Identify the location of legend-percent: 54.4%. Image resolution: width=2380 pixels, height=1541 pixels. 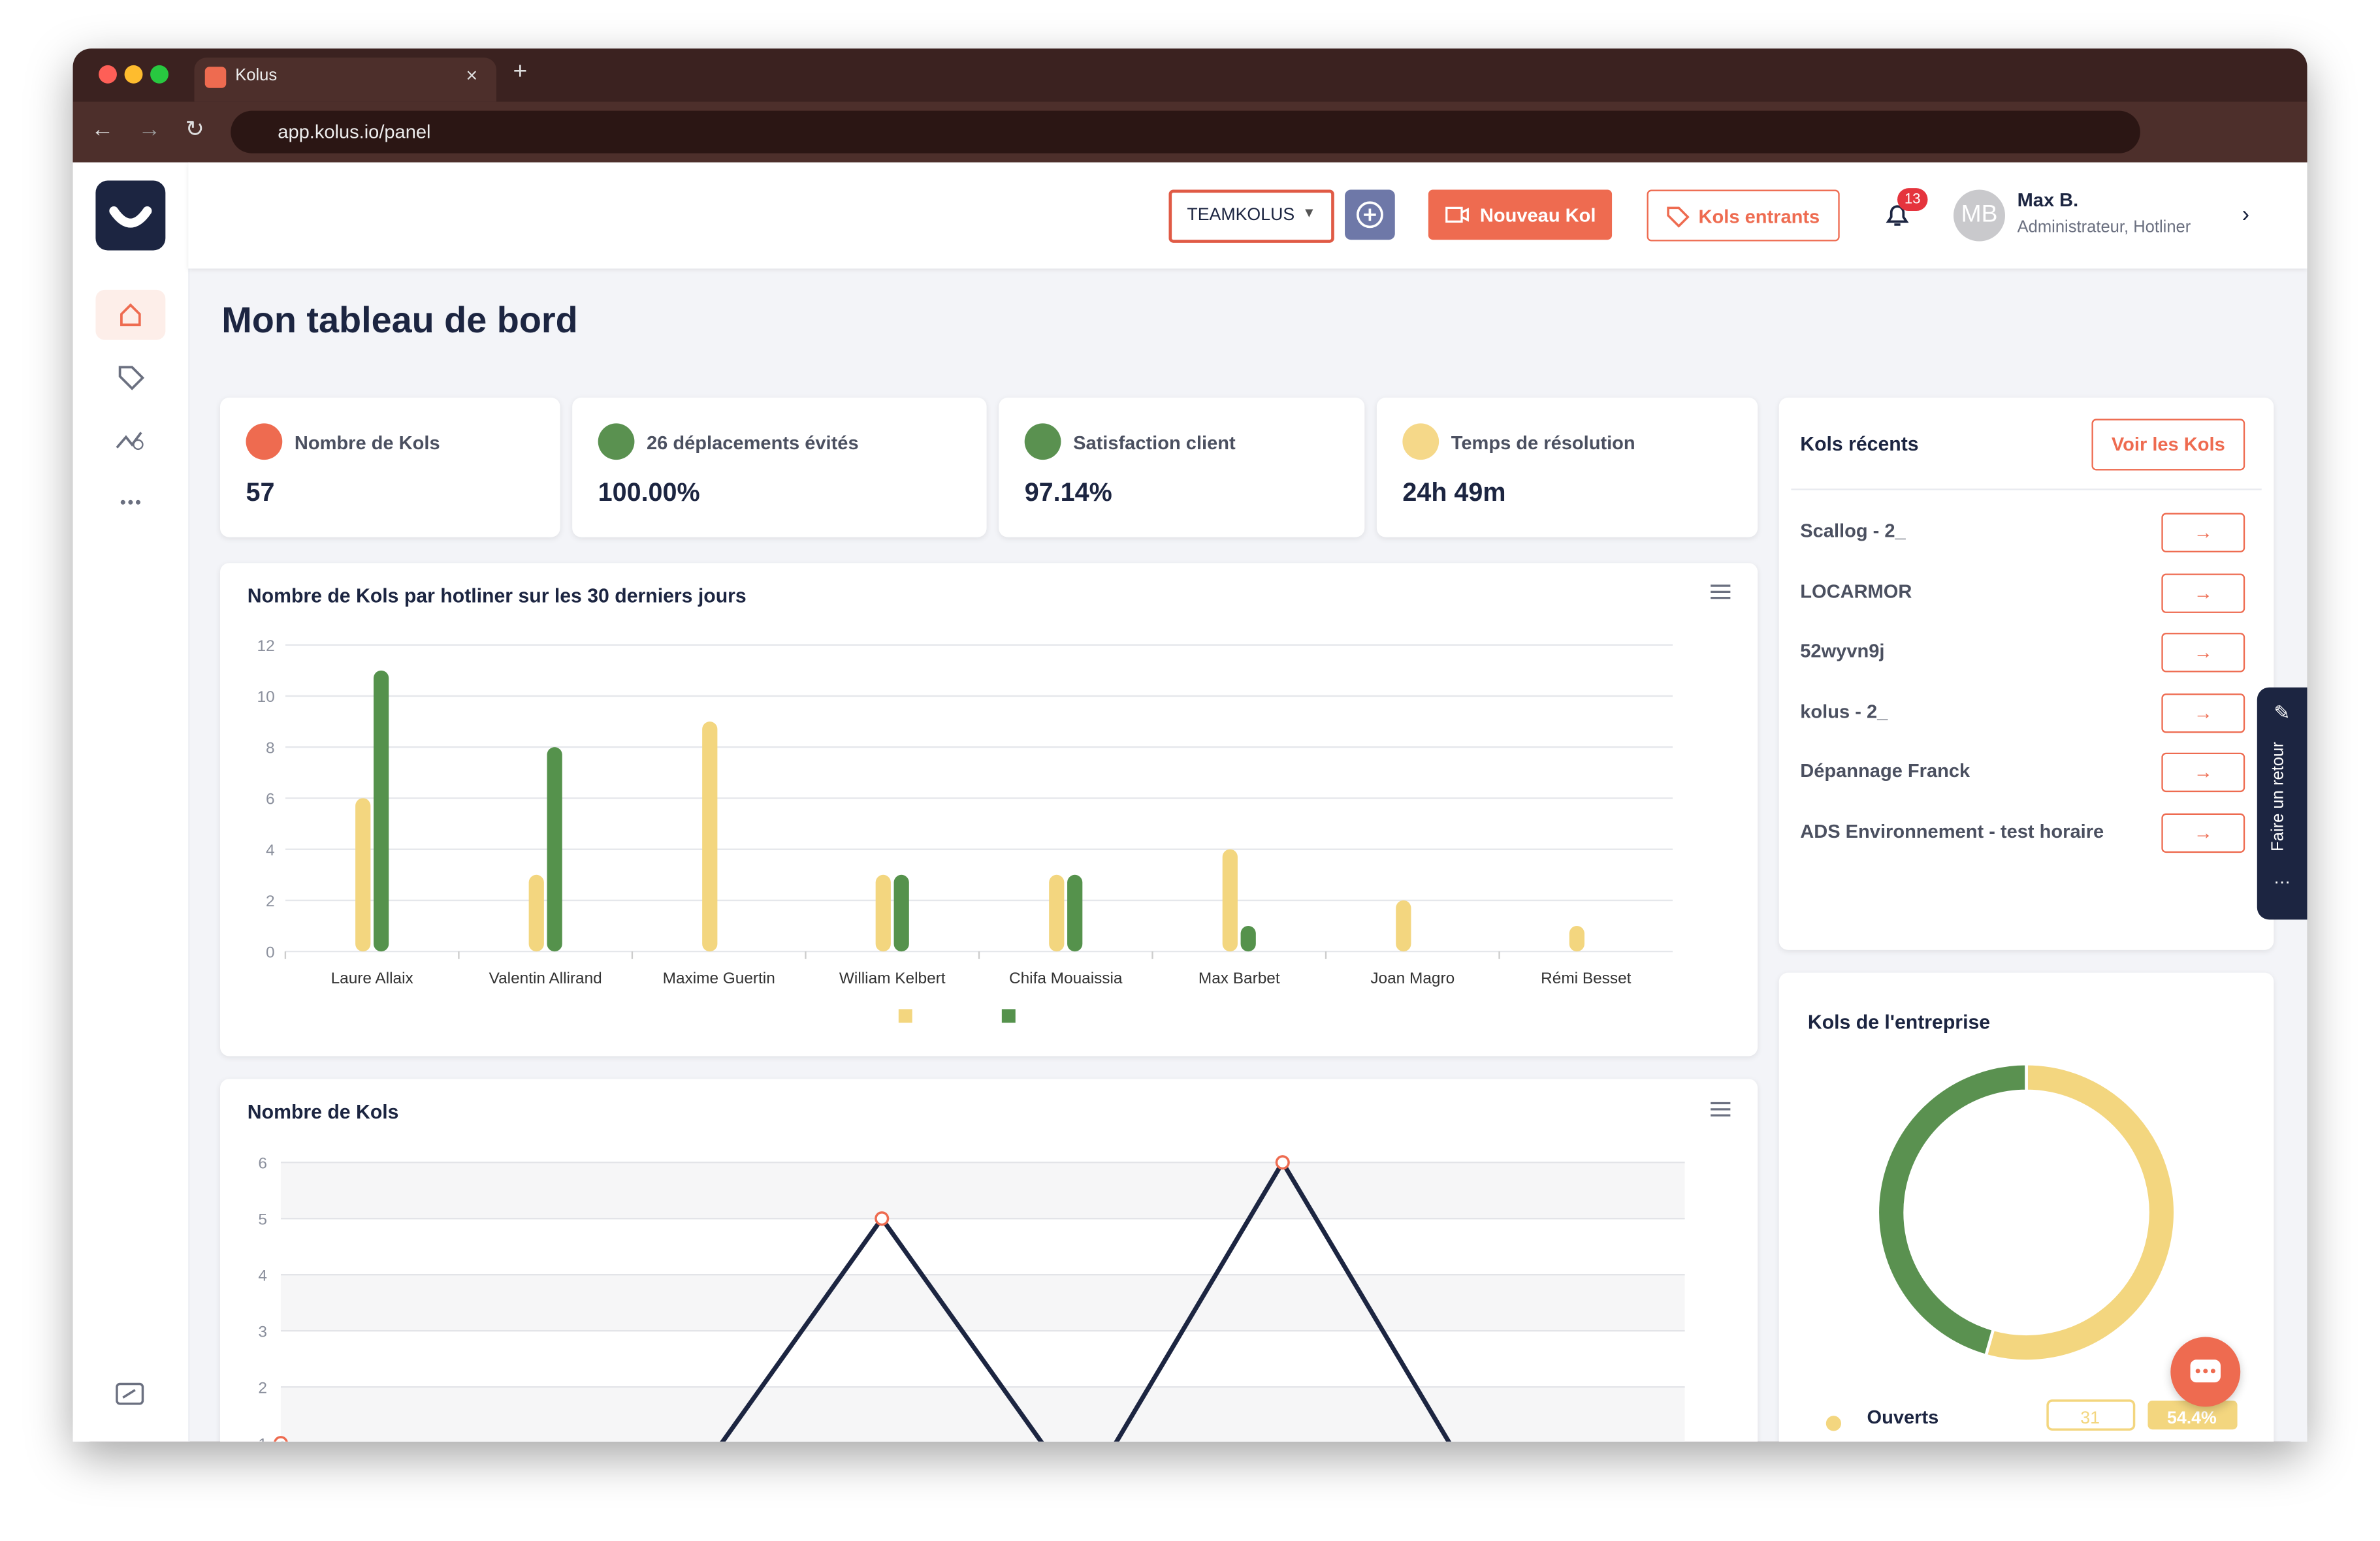
(2192, 1417).